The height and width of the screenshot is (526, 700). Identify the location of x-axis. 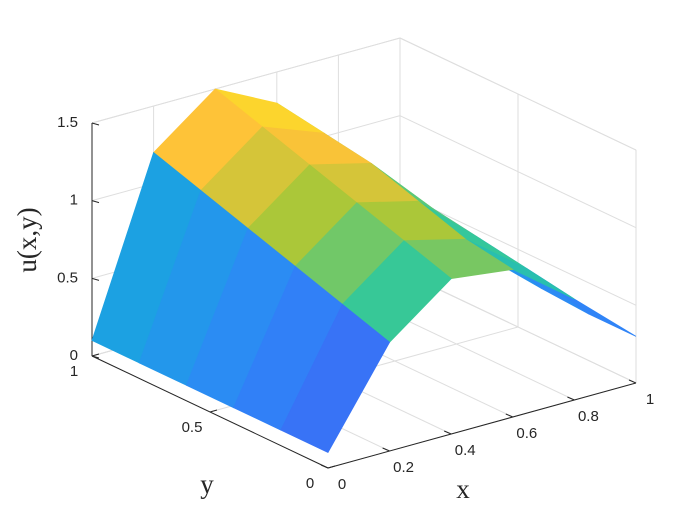
(482, 425).